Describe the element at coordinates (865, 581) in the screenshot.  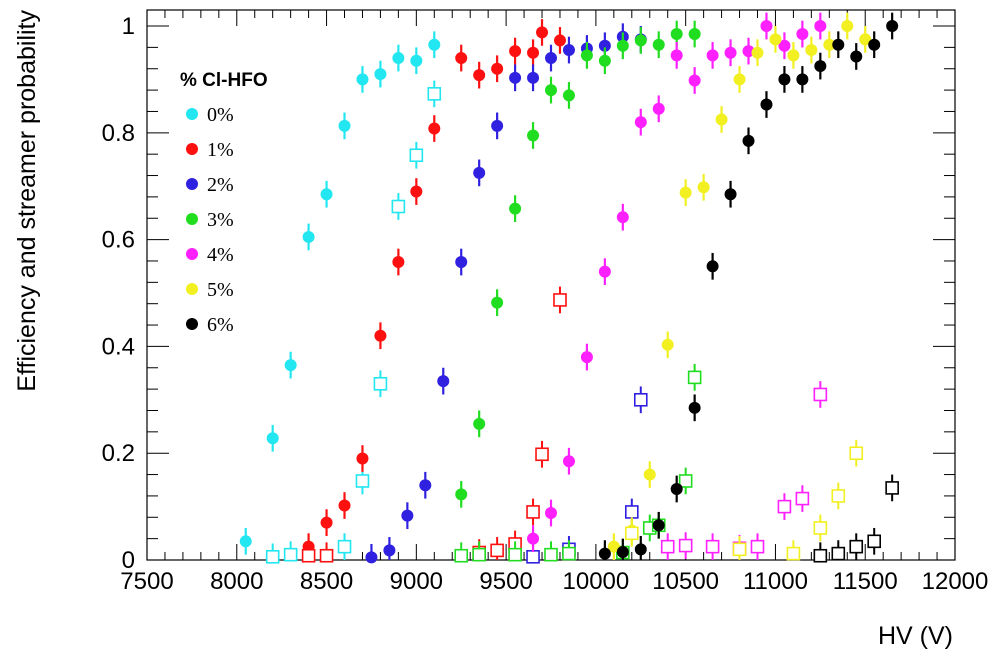
I see `x-tick-label: 11500` at that location.